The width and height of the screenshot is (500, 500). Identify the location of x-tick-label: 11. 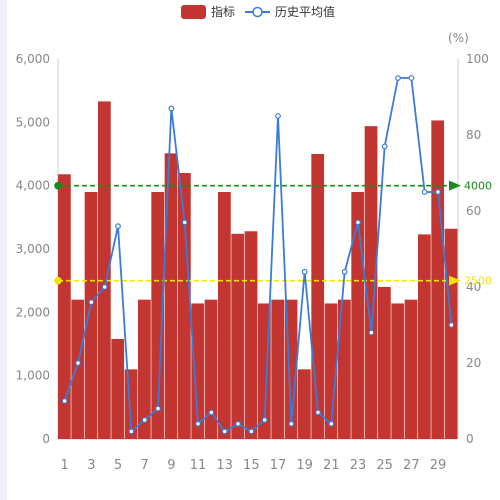
(198, 465).